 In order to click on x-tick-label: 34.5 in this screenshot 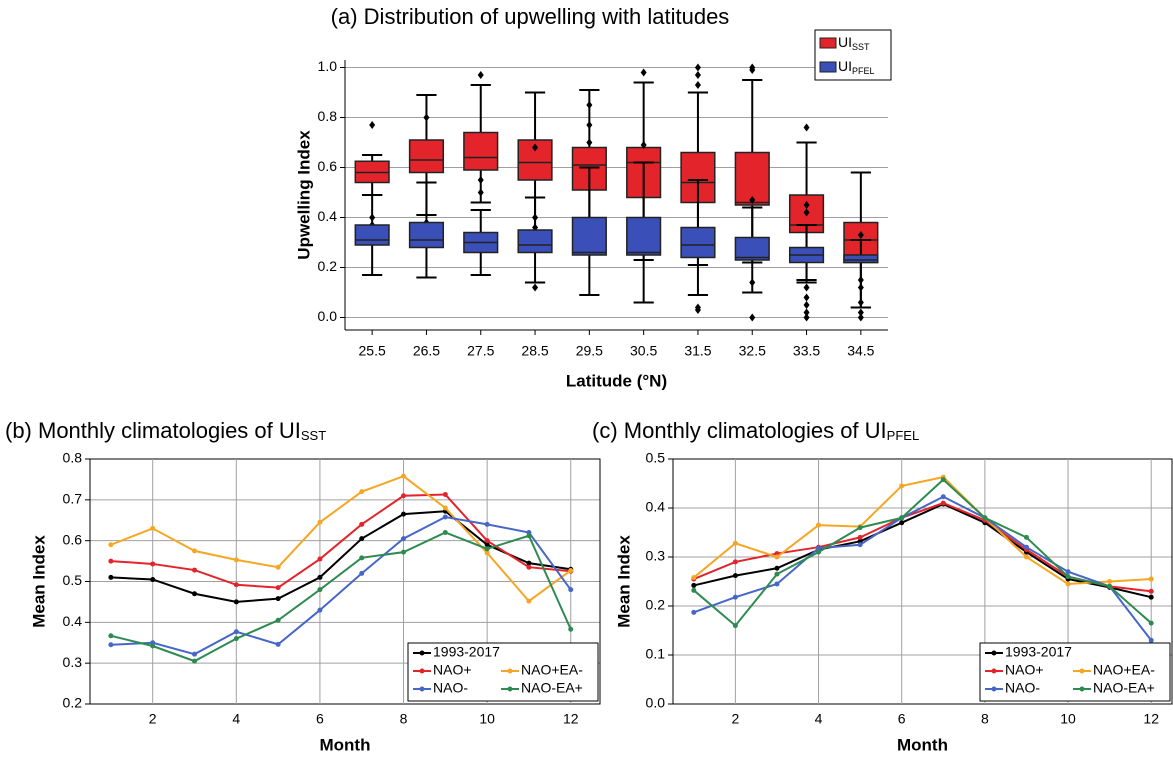, I will do `click(860, 351)`.